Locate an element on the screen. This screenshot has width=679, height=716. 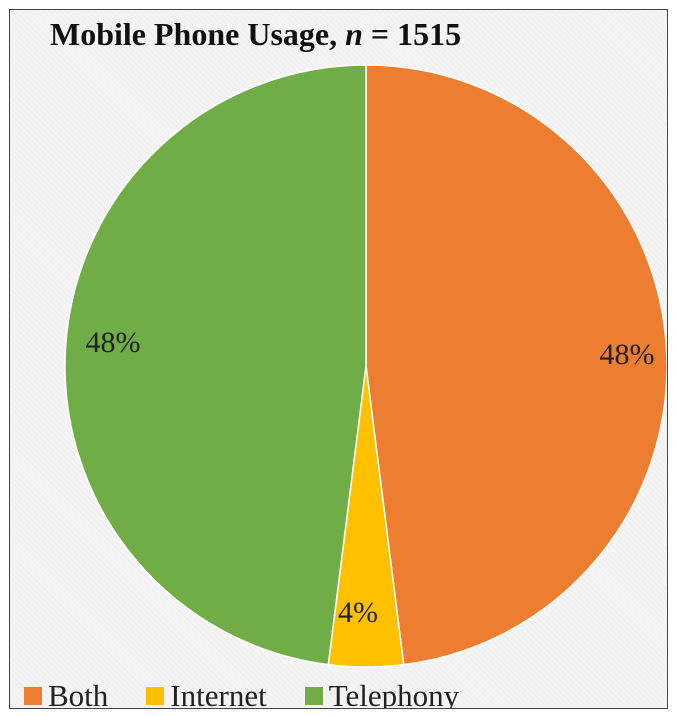
legend-label-internet: Internet is located at coordinates (218, 693).